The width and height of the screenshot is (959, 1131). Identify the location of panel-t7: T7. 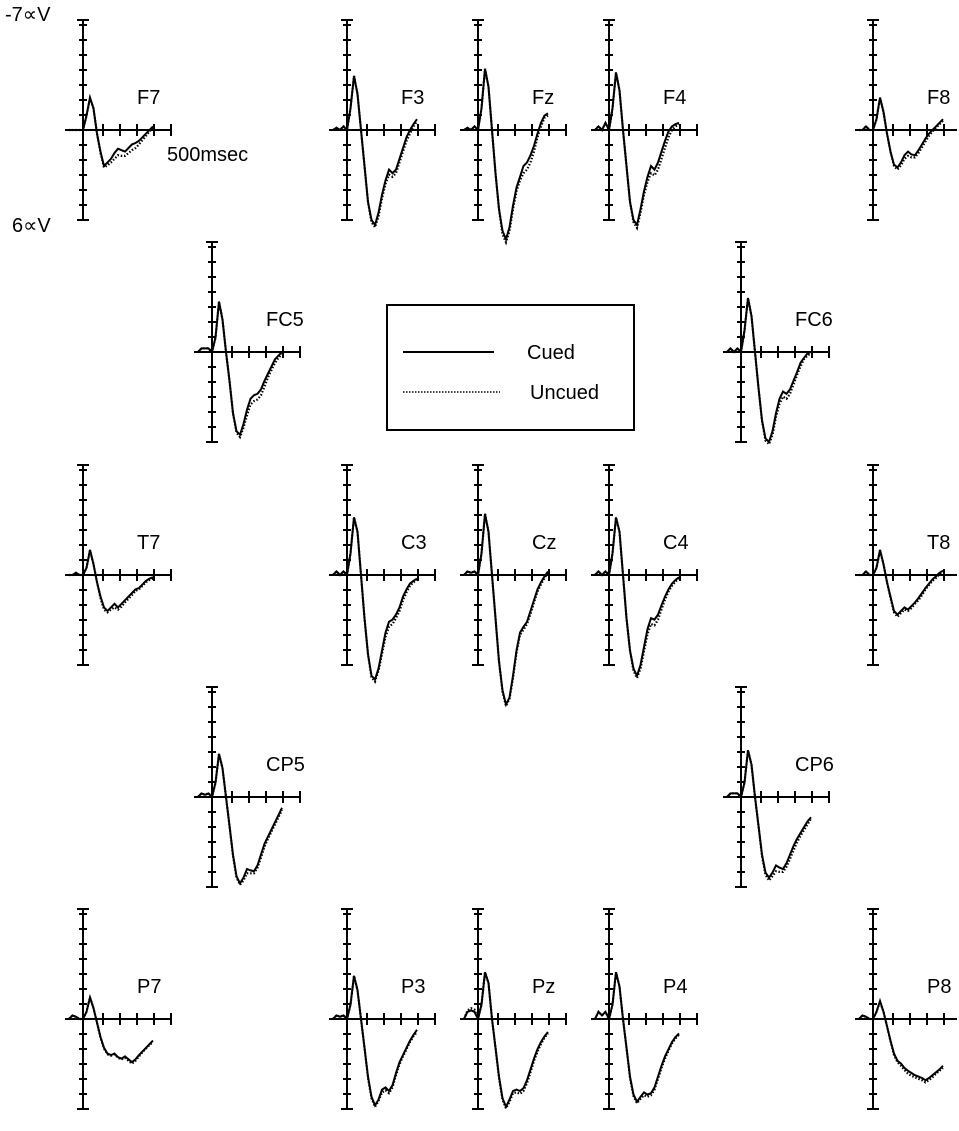
(118, 565).